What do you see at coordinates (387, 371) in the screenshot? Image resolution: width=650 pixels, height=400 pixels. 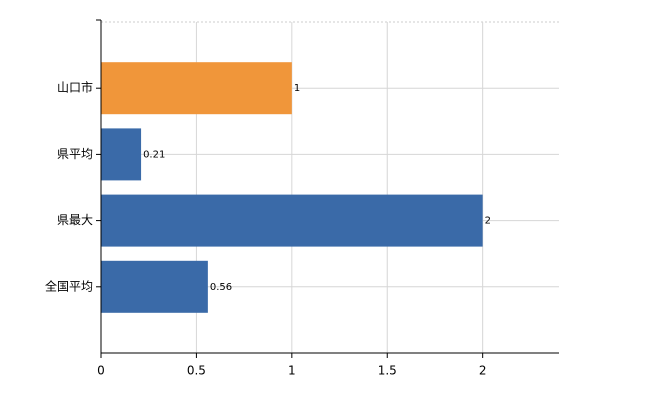 I see `x-tick-label: 1.5` at bounding box center [387, 371].